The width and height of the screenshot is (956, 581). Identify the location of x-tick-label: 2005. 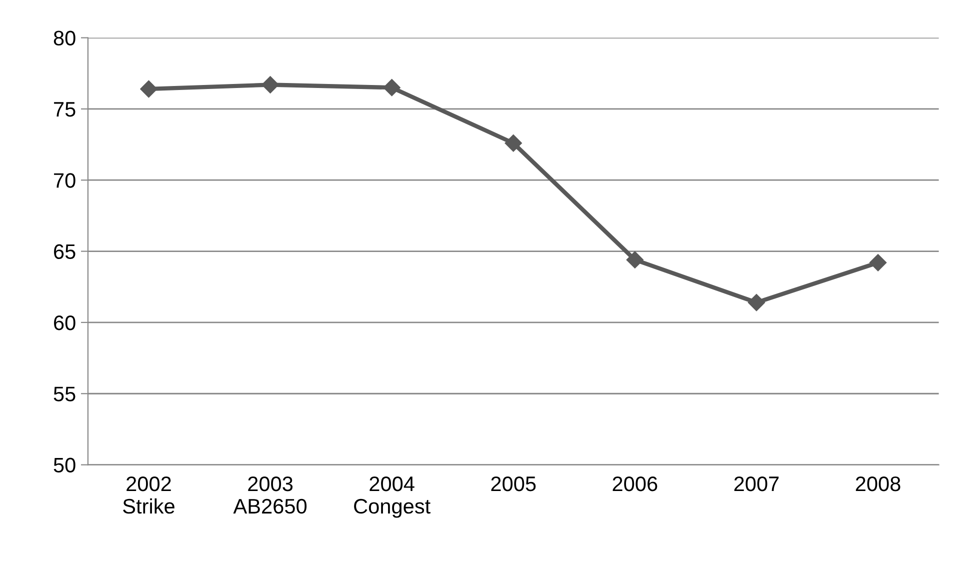
(513, 484).